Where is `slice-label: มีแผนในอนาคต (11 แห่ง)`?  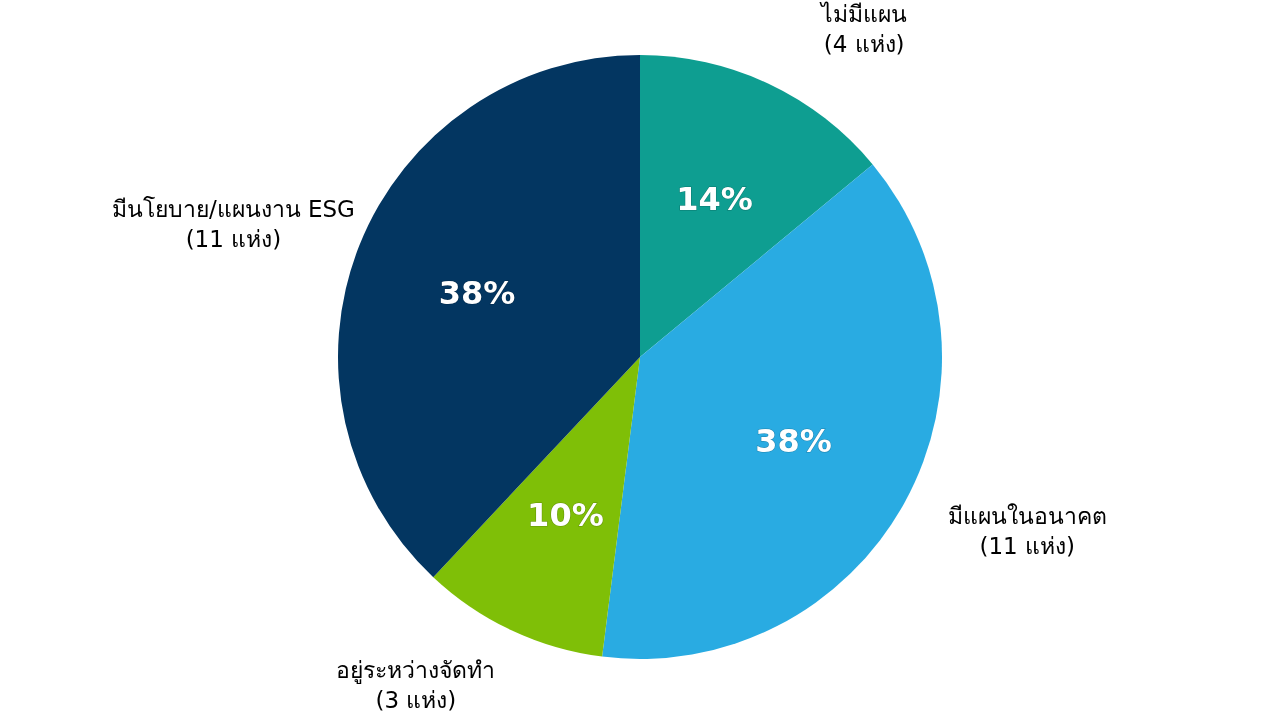
slice-label: มีแผนในอนาคต (11 แห่ง) is located at coordinates (1027, 531).